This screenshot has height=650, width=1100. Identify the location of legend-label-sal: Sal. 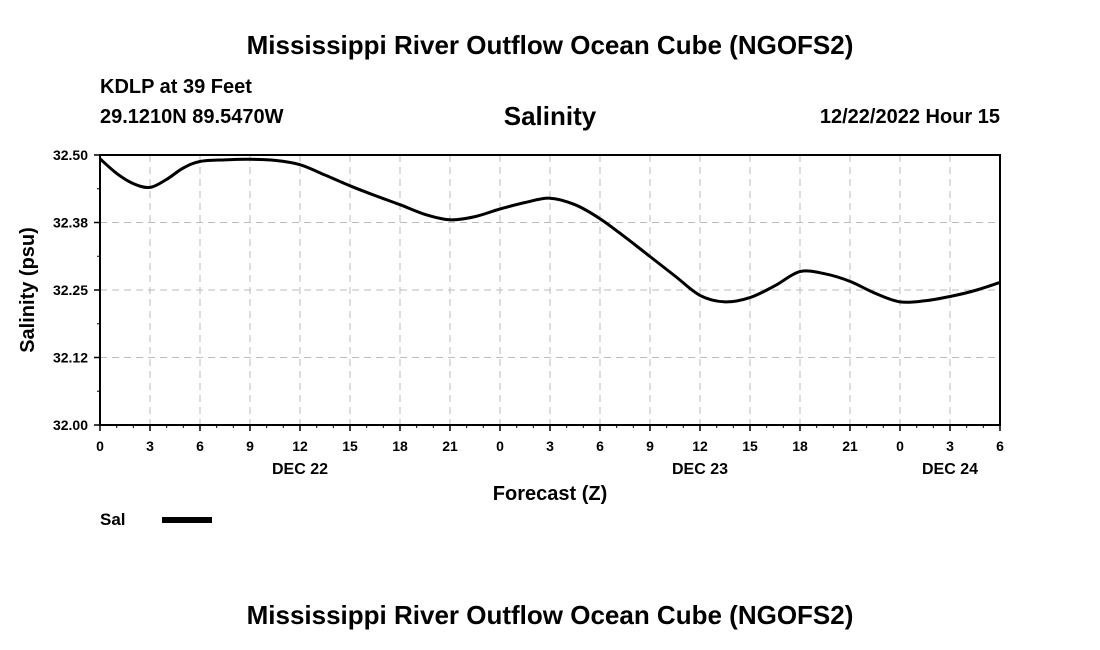
(113, 519).